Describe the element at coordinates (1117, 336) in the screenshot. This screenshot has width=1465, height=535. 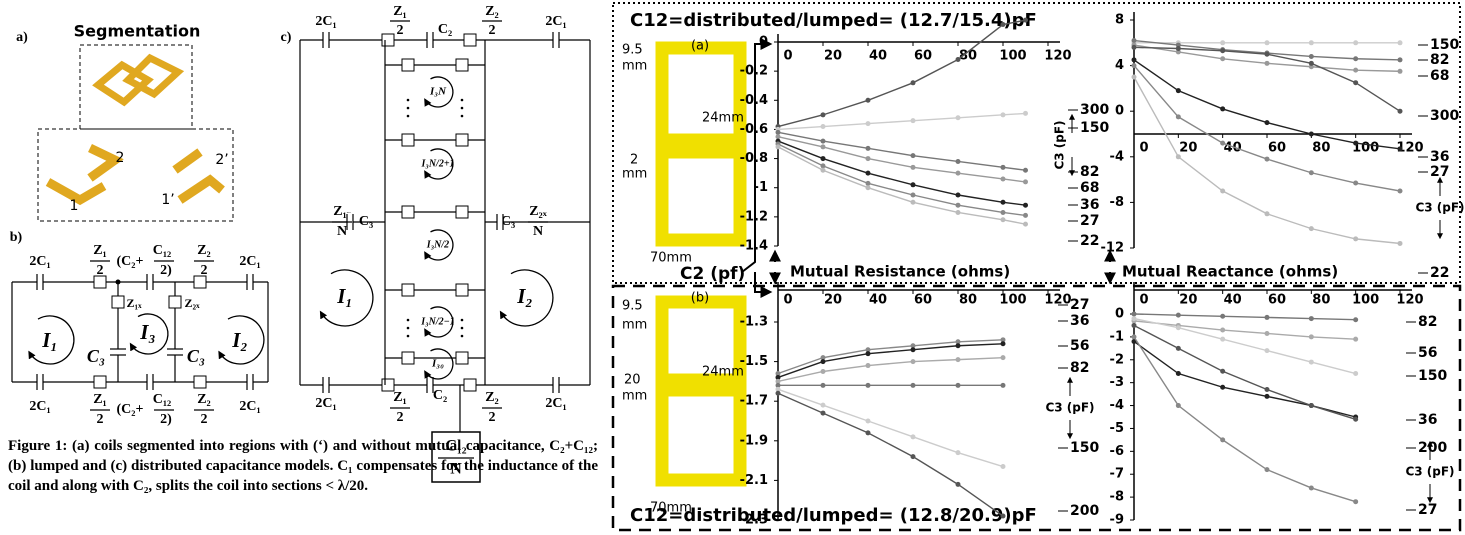
I see `y-tick-label: -1` at that location.